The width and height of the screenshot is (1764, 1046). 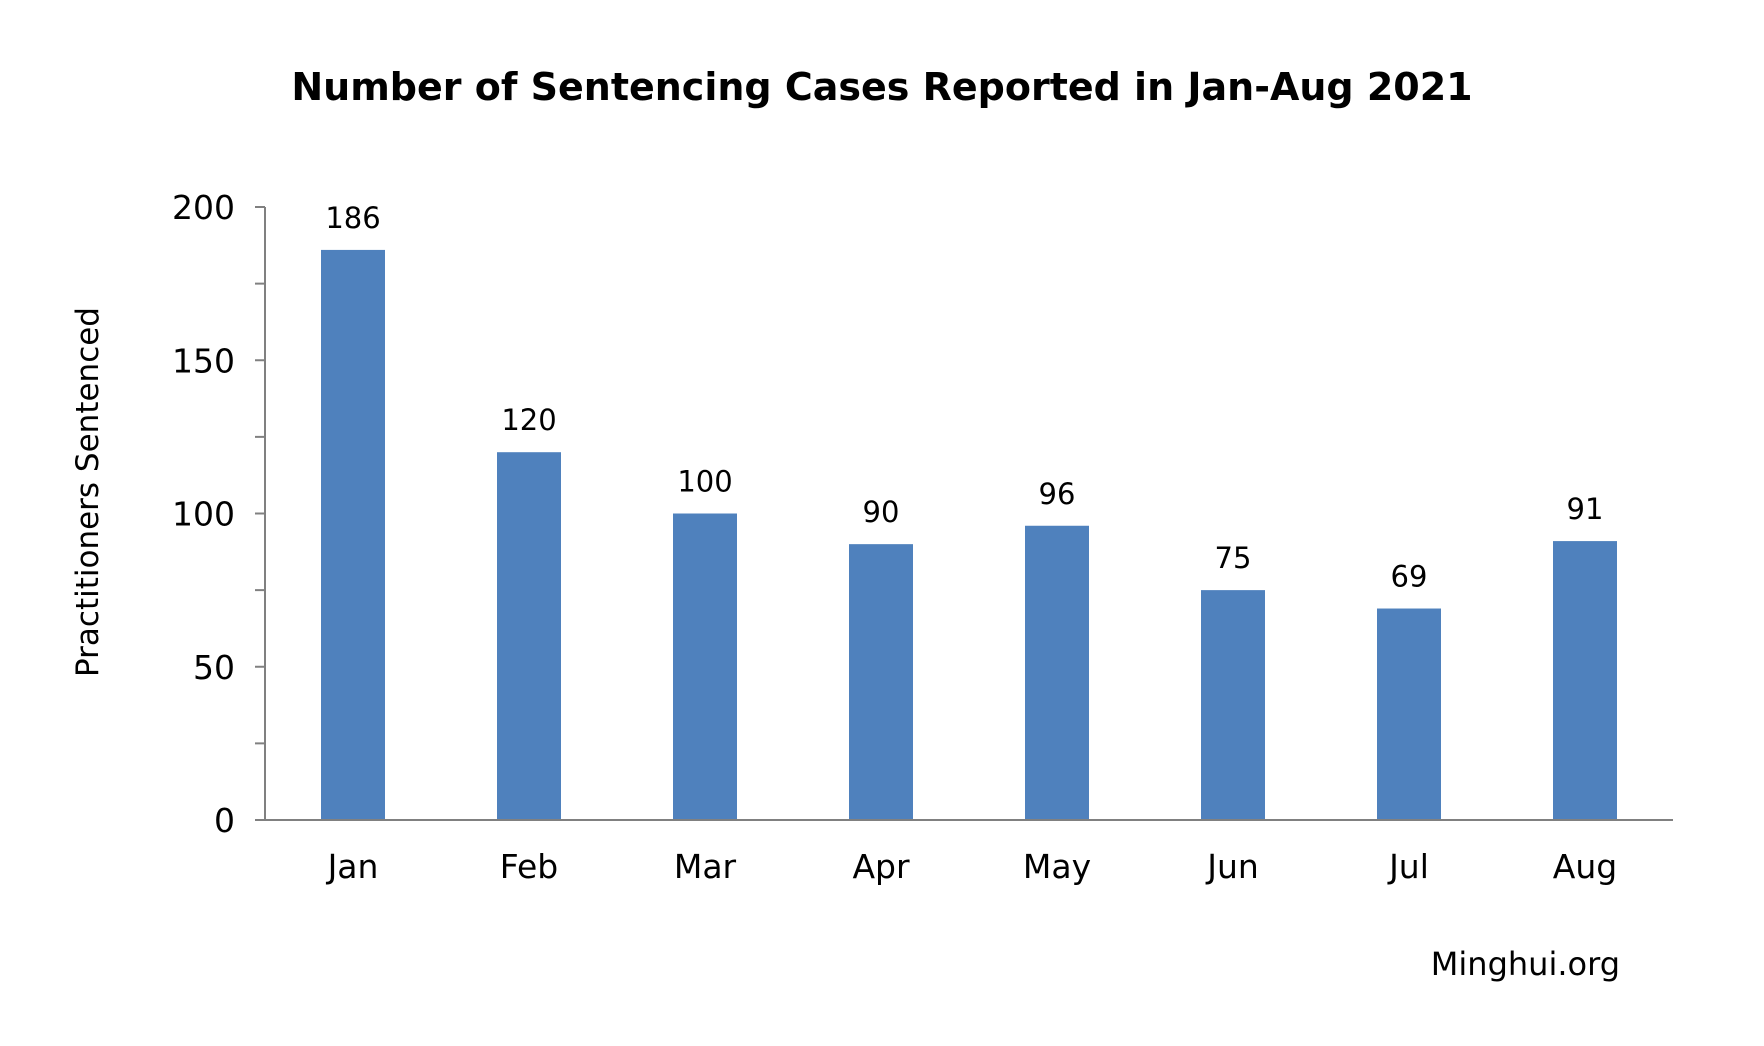 I want to click on data-label-jul: 69, so click(x=1409, y=577).